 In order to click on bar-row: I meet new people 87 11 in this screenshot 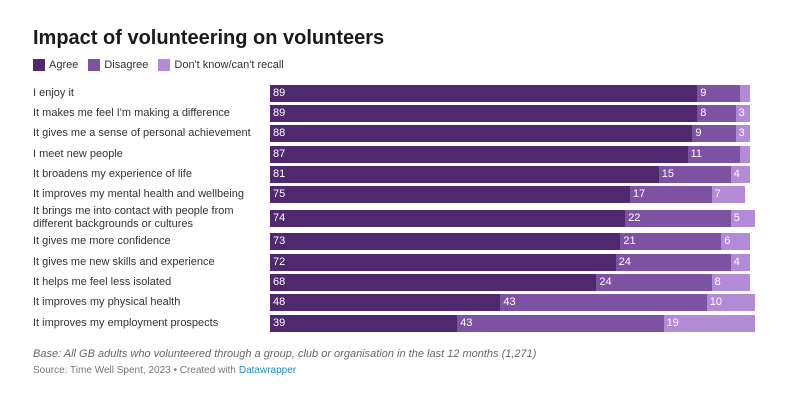, I will do `click(413, 154)`.